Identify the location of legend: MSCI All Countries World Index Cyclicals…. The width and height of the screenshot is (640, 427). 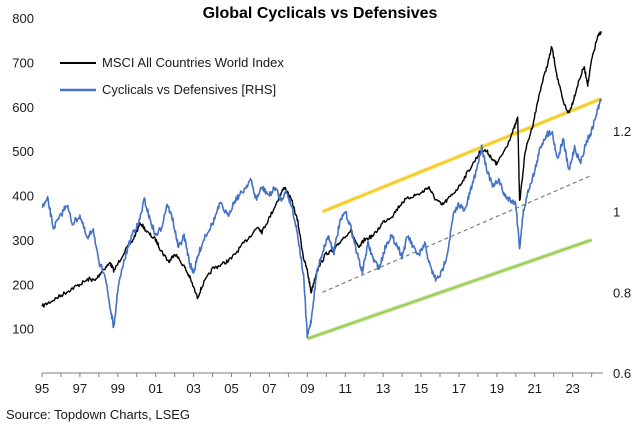
(172, 76).